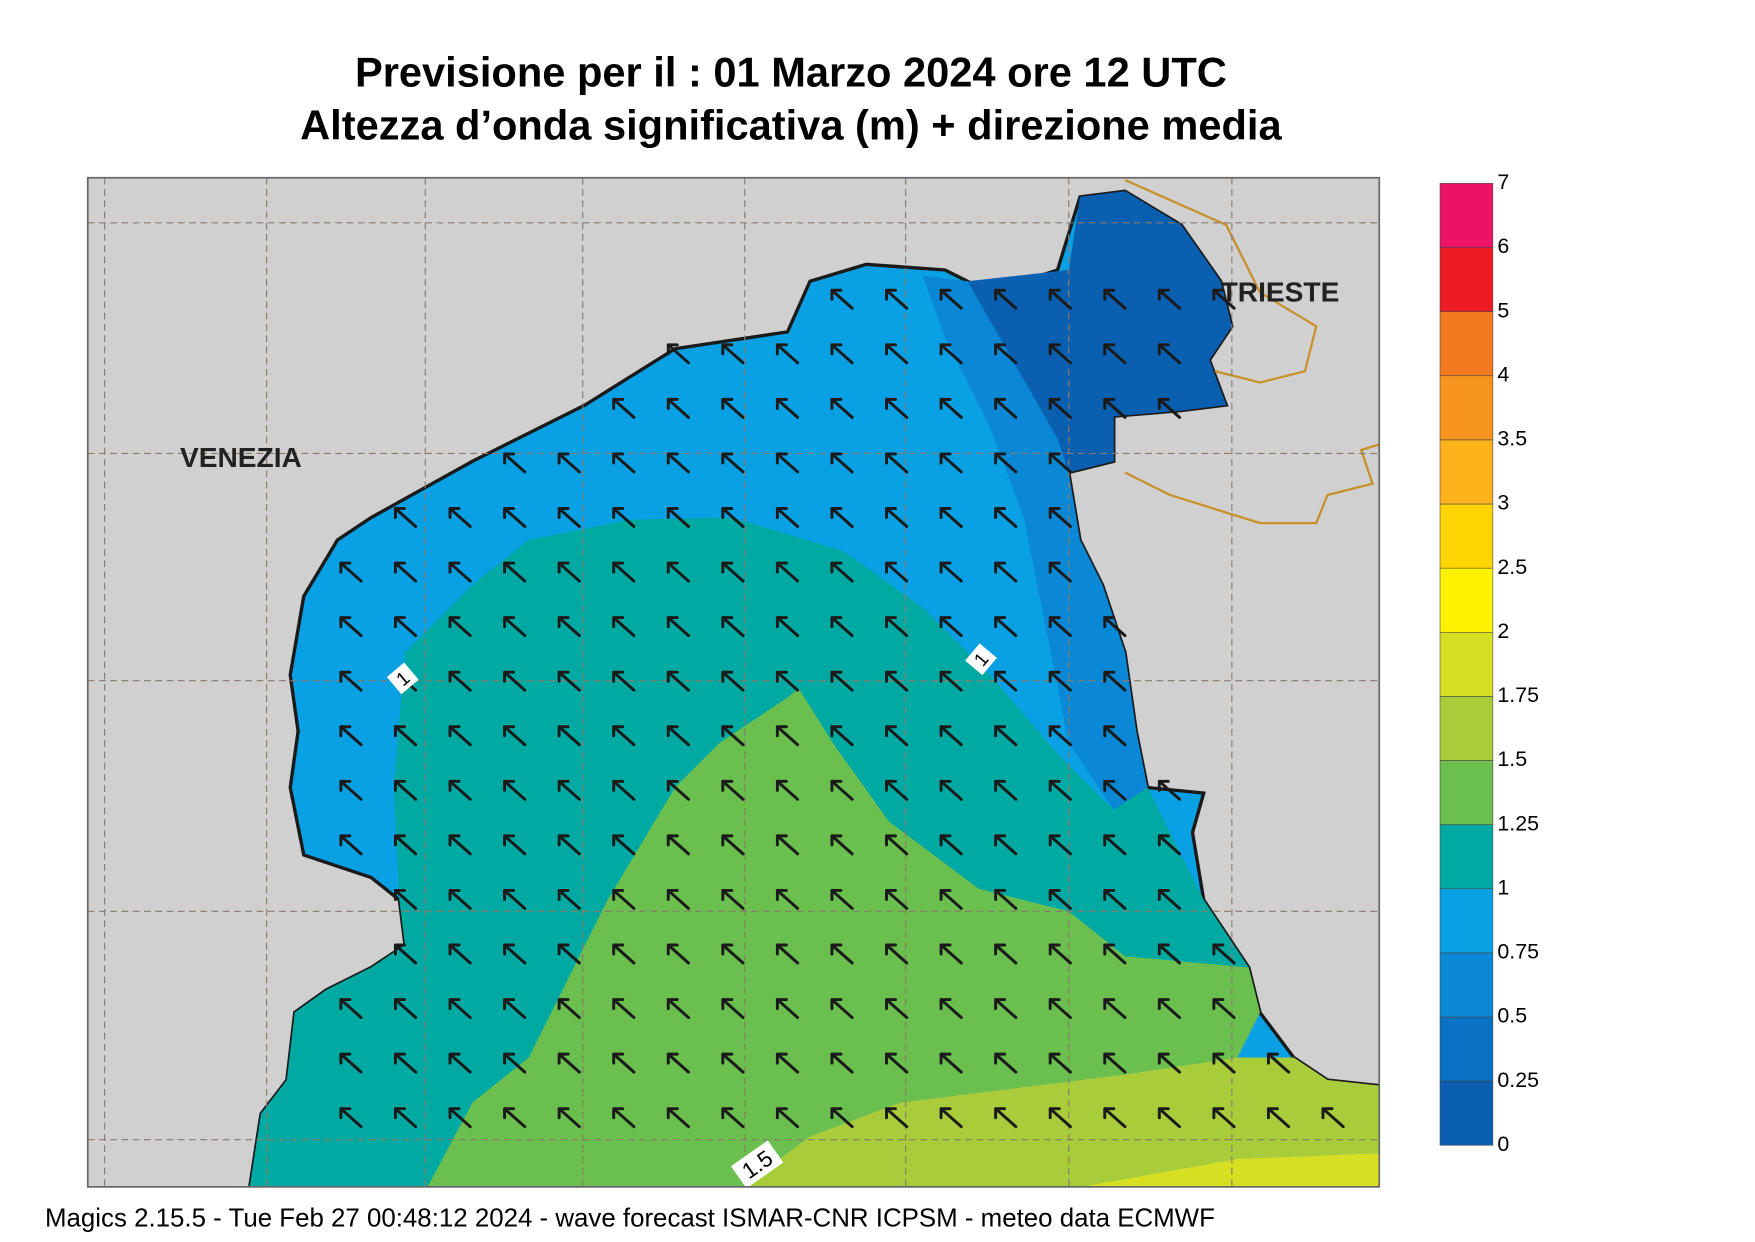 The image size is (1755, 1242). I want to click on colorbar: 0 0.25 0.5 0.75 1 1.25 1.5 1.75 2 2.5 3 3.5 4 5 6 7, so click(1489, 663).